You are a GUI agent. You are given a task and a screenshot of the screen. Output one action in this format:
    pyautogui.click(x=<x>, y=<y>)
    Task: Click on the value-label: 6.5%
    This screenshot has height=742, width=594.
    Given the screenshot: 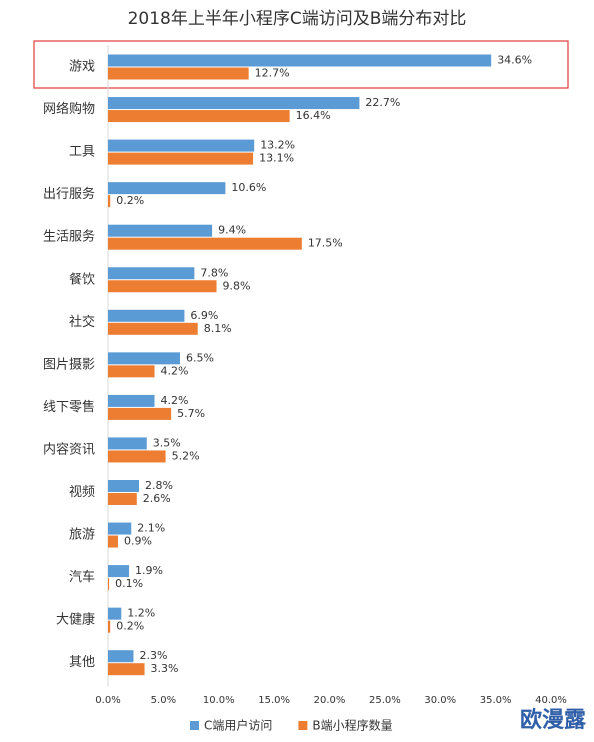 What is the action you would take?
    pyautogui.click(x=200, y=357)
    